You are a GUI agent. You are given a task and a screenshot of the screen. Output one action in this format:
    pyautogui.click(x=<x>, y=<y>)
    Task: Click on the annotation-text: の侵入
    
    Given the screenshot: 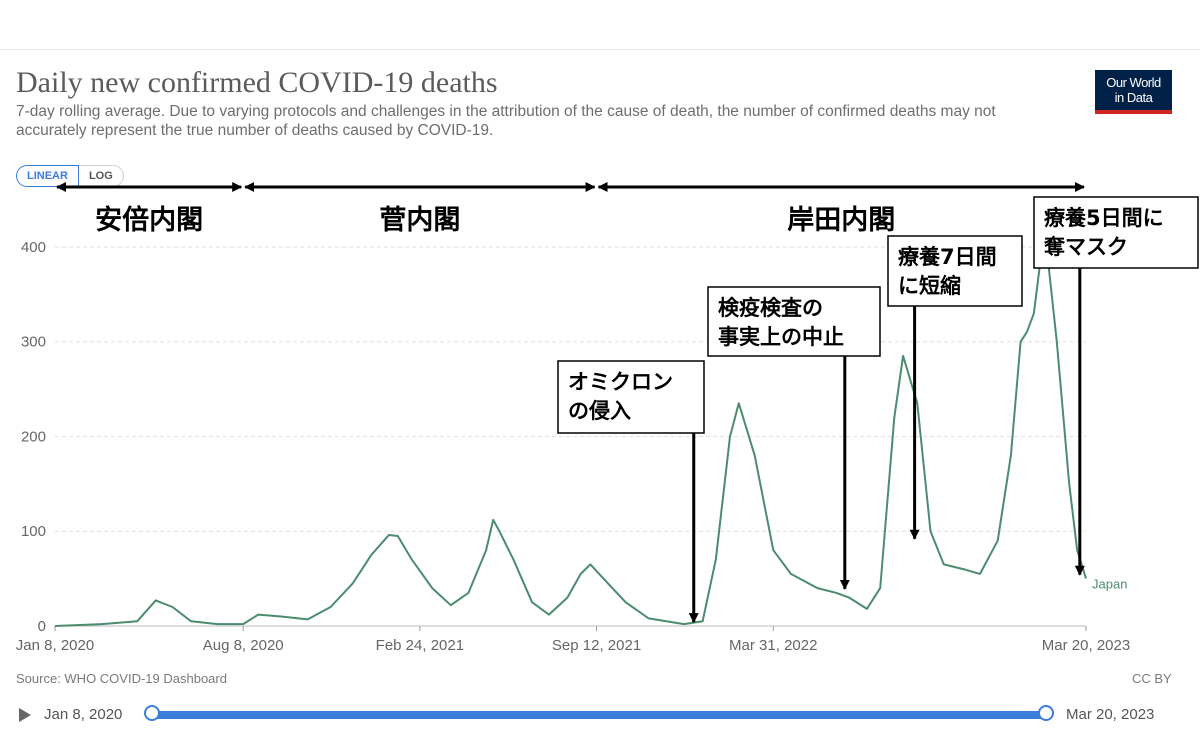 What is the action you would take?
    pyautogui.click(x=599, y=411)
    